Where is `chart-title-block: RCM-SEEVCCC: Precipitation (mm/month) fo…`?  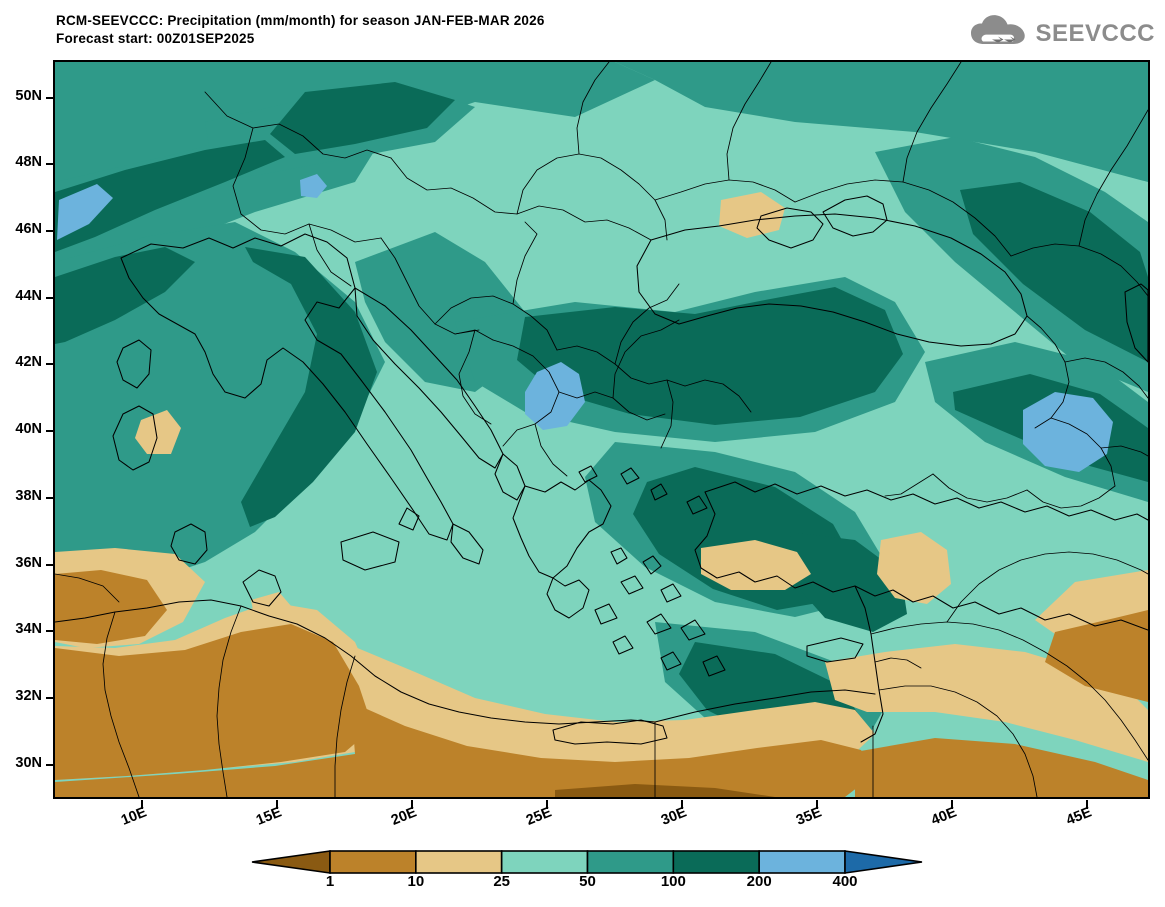
chart-title-block: RCM-SEEVCCC: Precipitation (mm/month) fo… is located at coordinates (300, 29).